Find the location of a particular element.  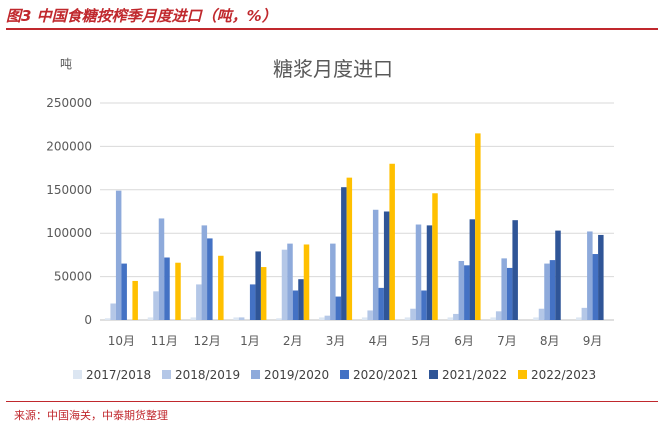

x-axis-ticks: 10月 11月 12月 1月 2月 3月 4月 5月 6月 7月 8月 9月 is located at coordinates (355, 341).